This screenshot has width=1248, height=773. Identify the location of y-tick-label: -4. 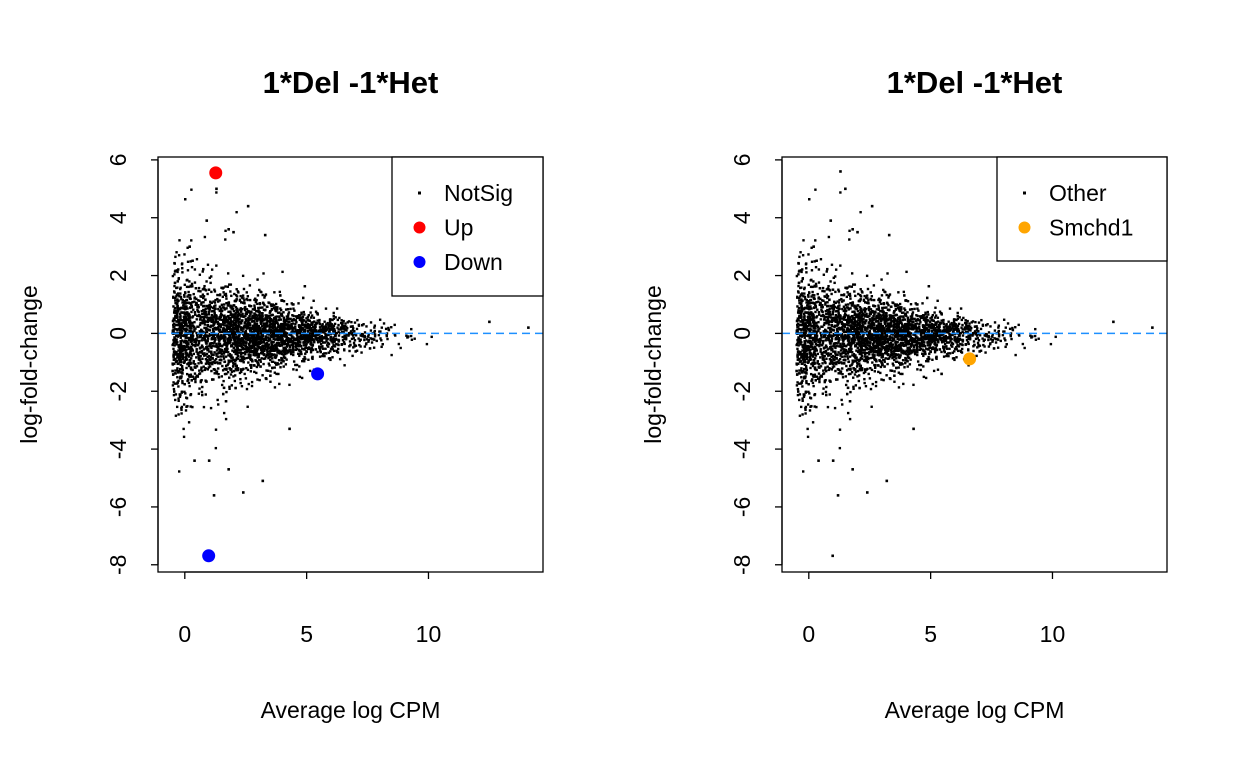
(742, 449).